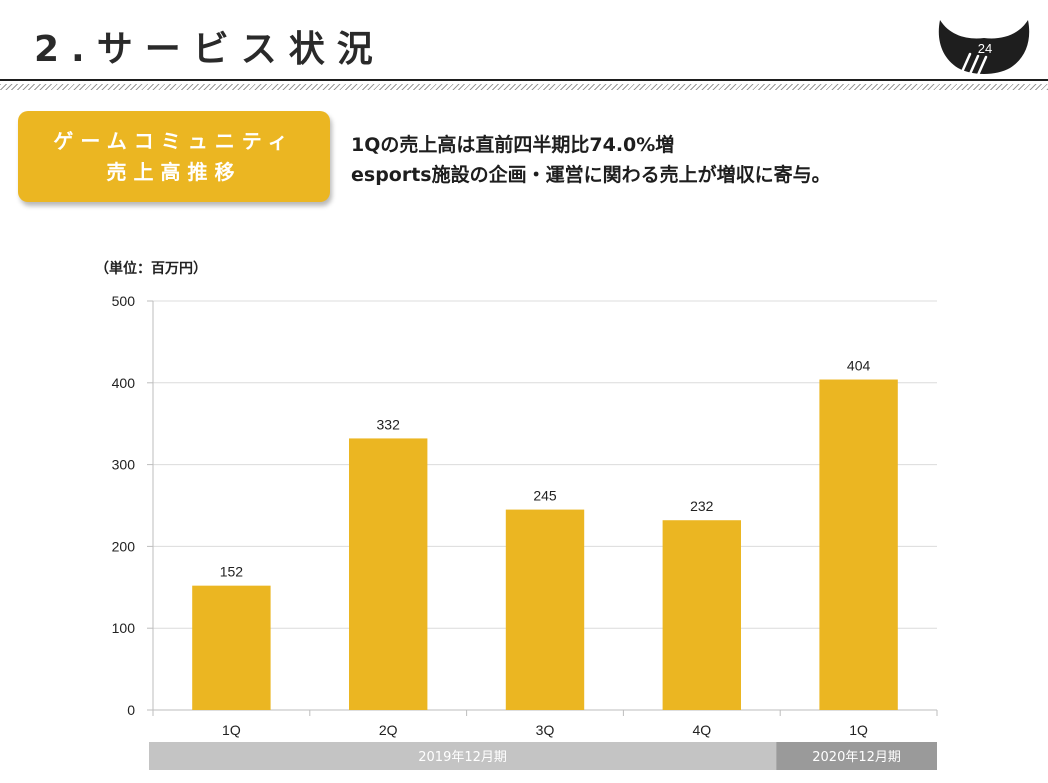  What do you see at coordinates (124, 465) in the screenshot?
I see `y-tick-label-3: 300` at bounding box center [124, 465].